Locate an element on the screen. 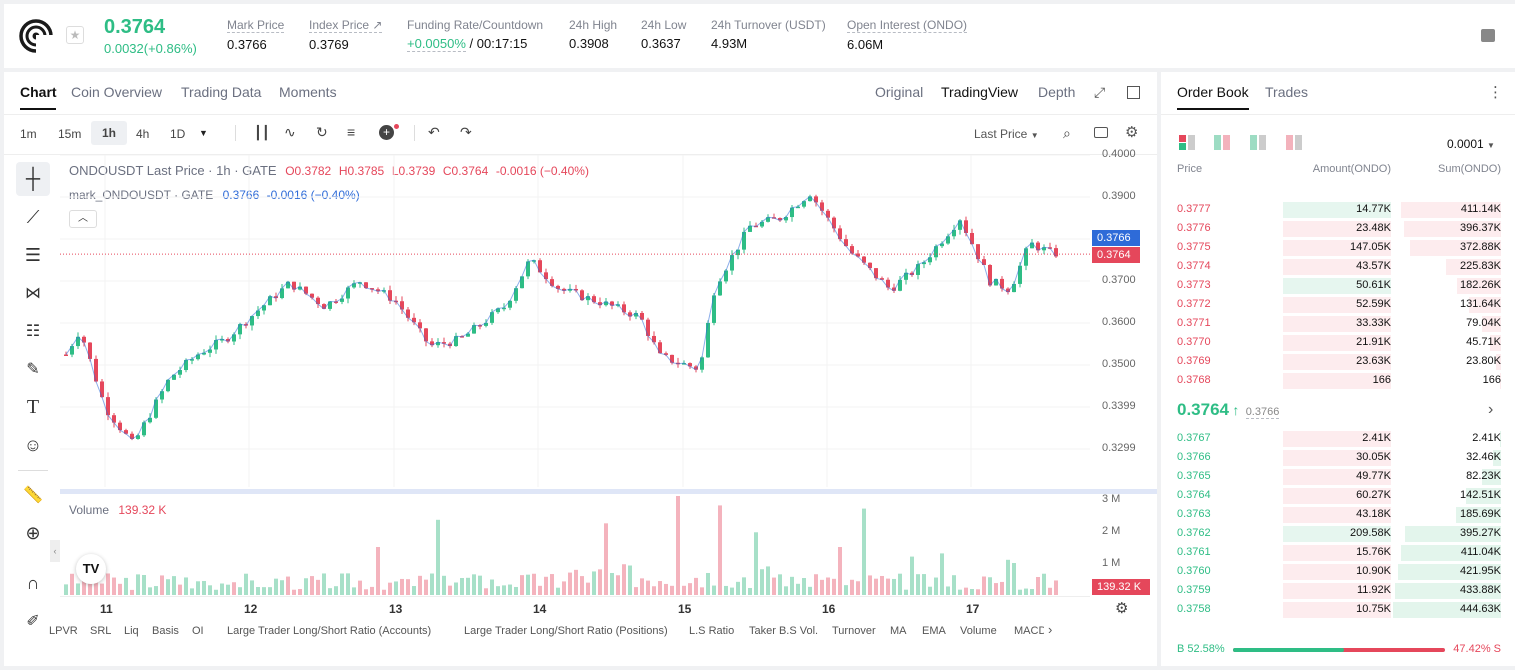 The width and height of the screenshot is (1515, 670). trendline-tool-icon: ⟋ is located at coordinates (33, 216).